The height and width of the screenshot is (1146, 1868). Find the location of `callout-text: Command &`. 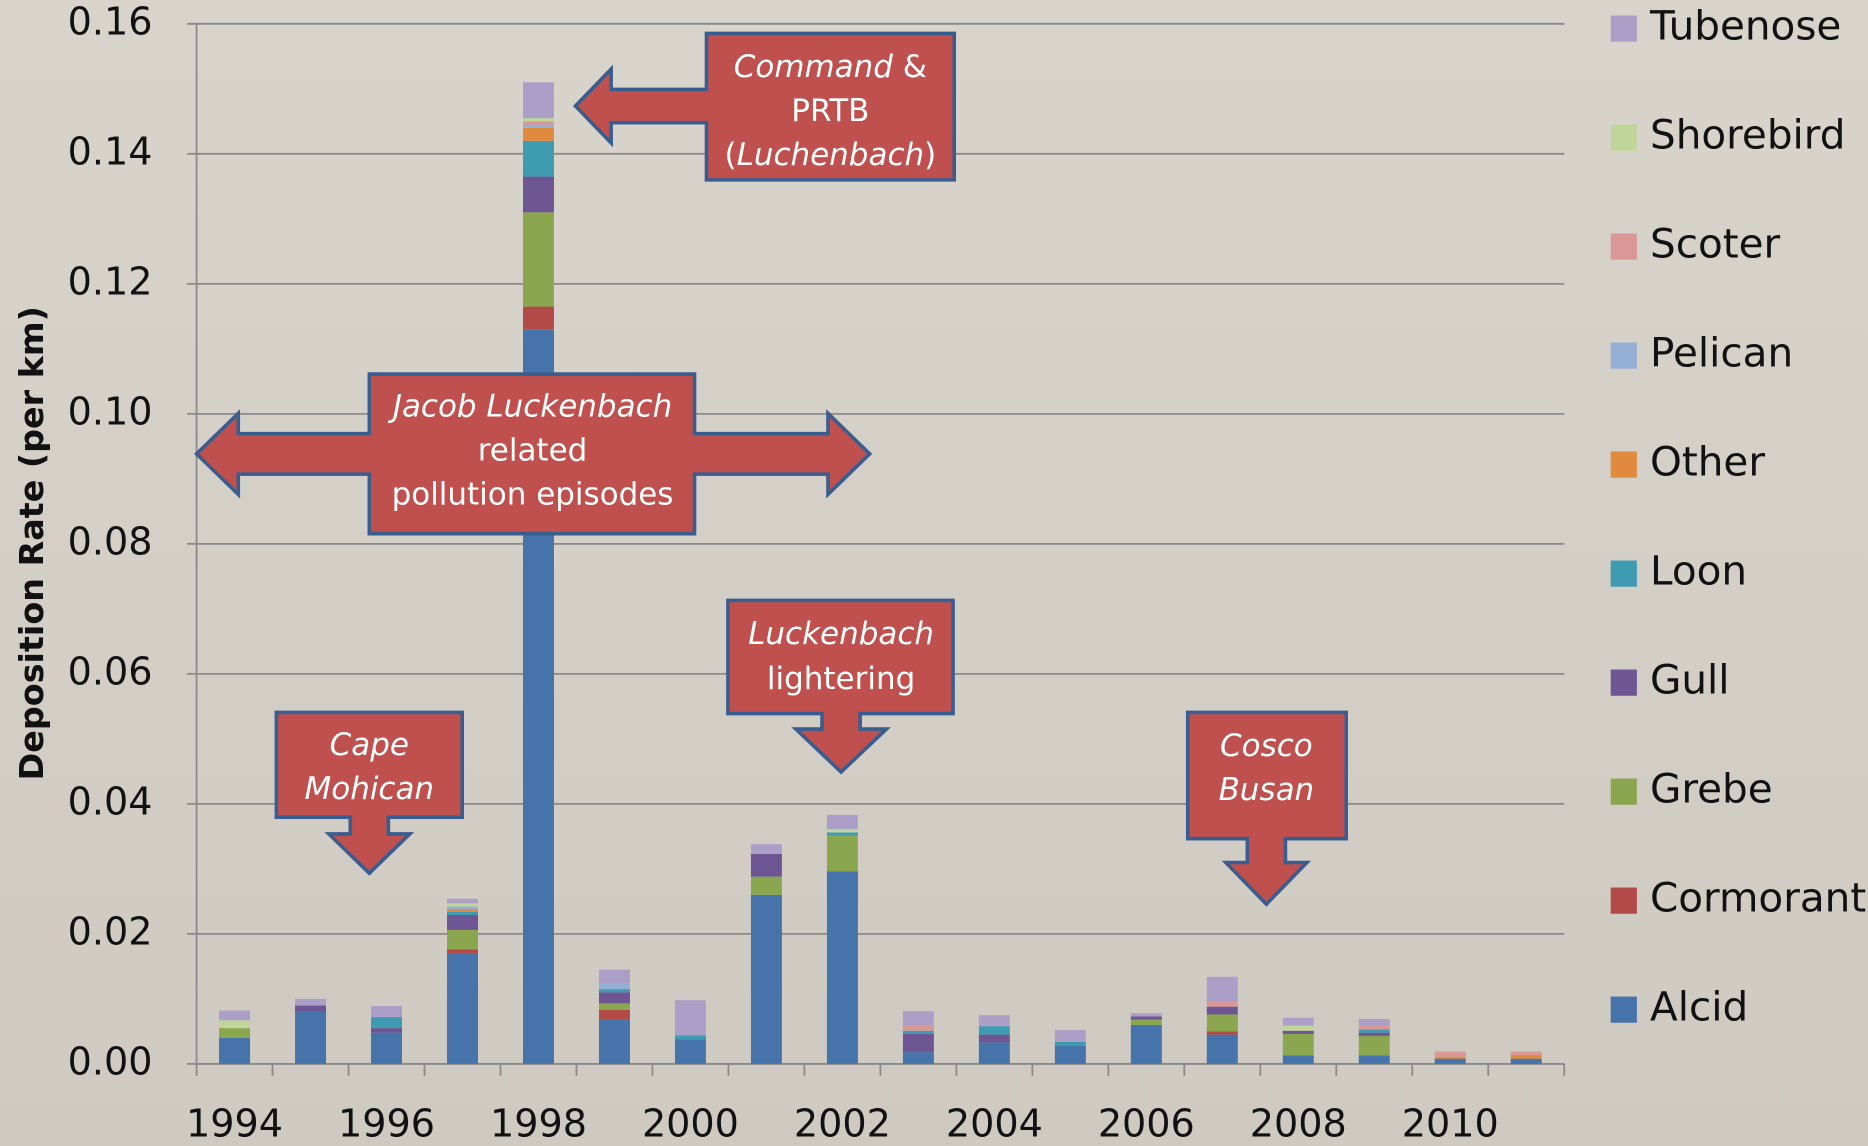

callout-text: Command & is located at coordinates (830, 66).